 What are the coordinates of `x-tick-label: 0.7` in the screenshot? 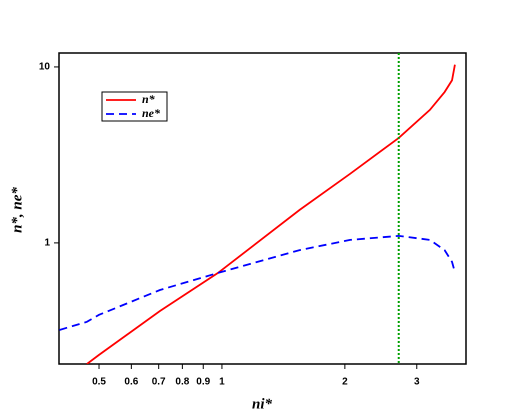 It's located at (159, 382).